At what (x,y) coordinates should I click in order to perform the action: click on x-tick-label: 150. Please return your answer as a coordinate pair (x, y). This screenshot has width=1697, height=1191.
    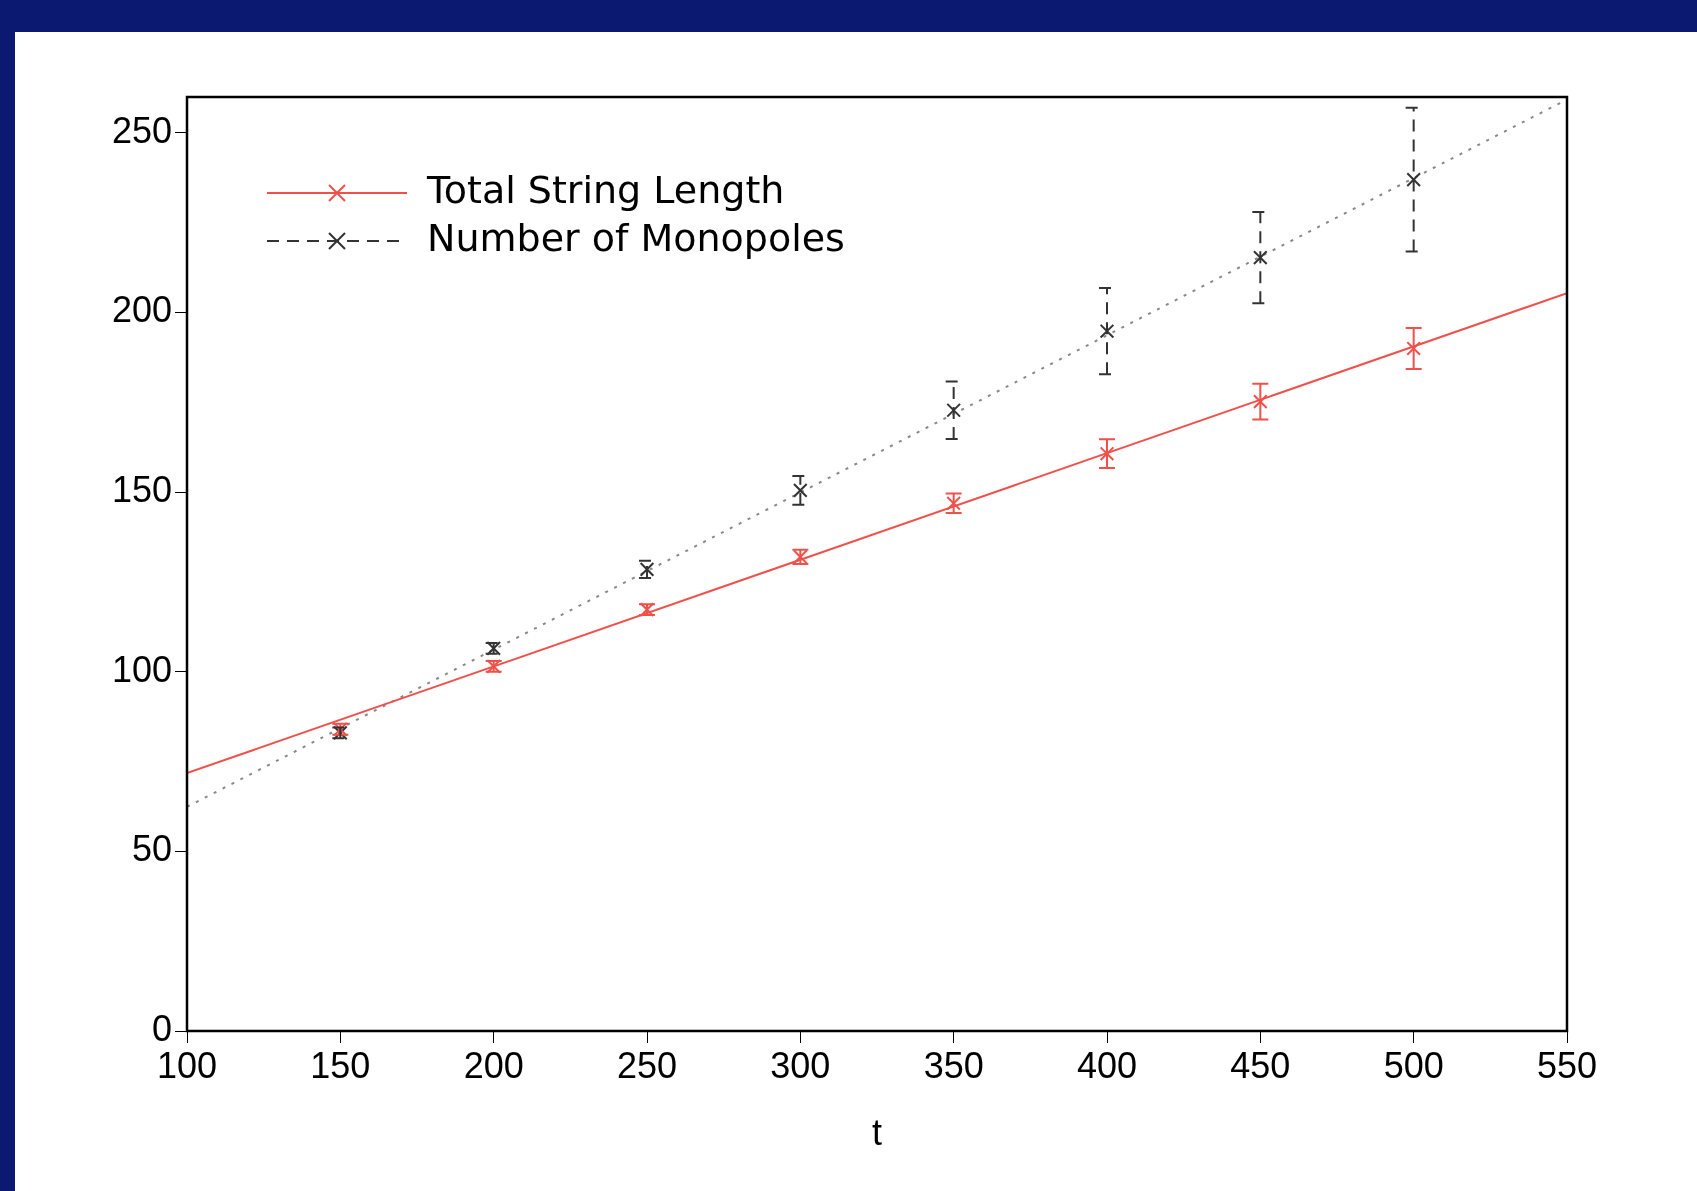
    Looking at the image, I should click on (340, 1065).